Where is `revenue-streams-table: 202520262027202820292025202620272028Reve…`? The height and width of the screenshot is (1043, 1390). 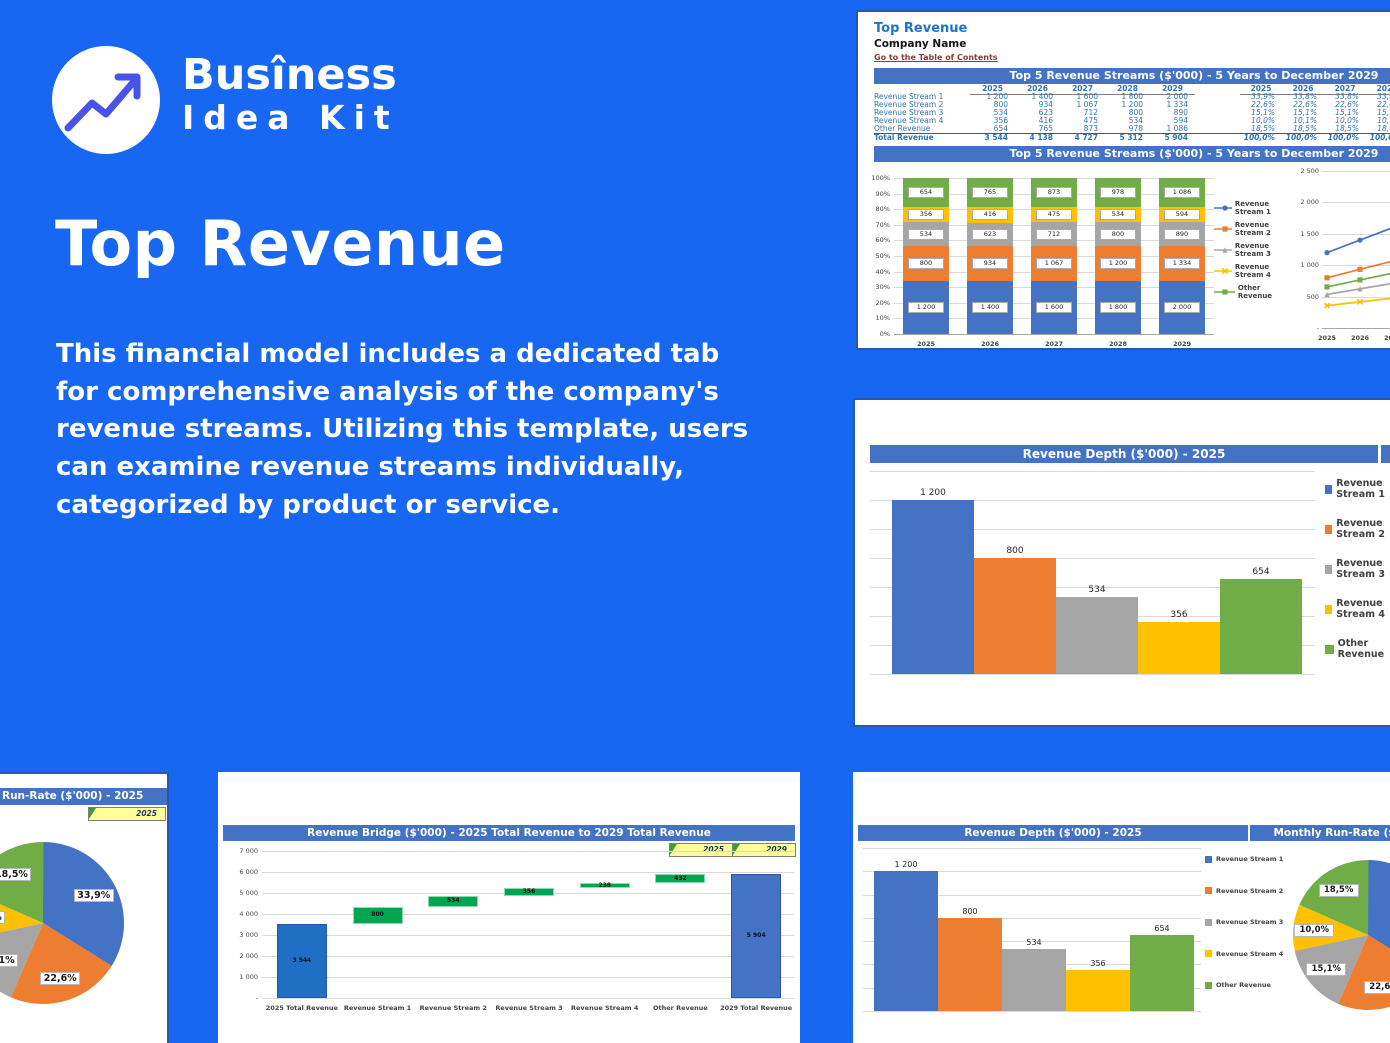
revenue-streams-table: 202520262027202820292025202620272028Reve… is located at coordinates (1132, 113).